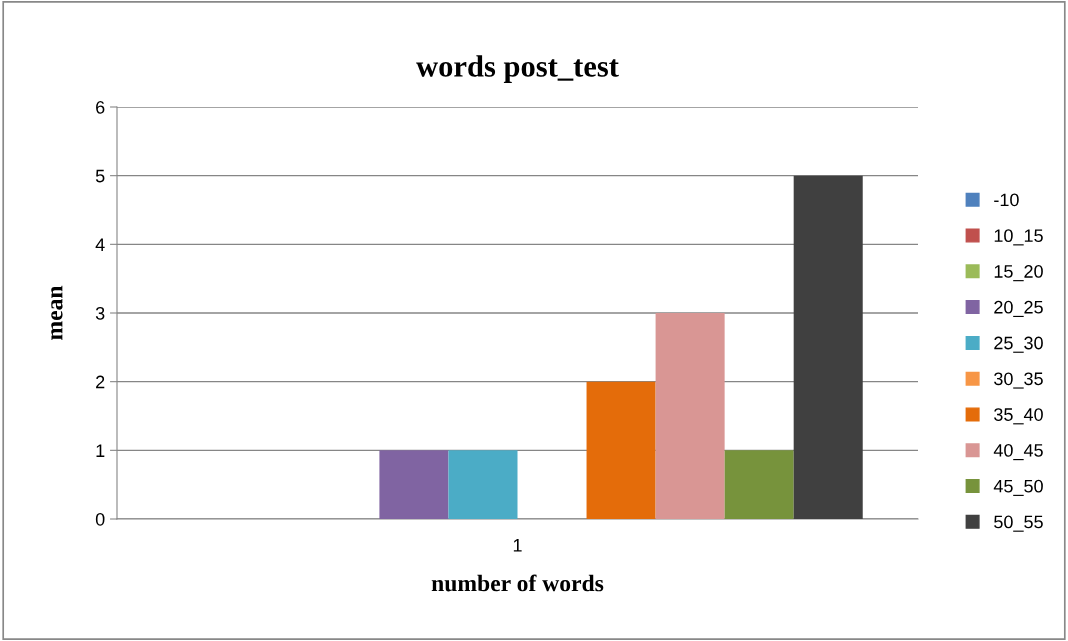 This screenshot has height=641, width=1068. I want to click on legend-label: 40_45, so click(1018, 452).